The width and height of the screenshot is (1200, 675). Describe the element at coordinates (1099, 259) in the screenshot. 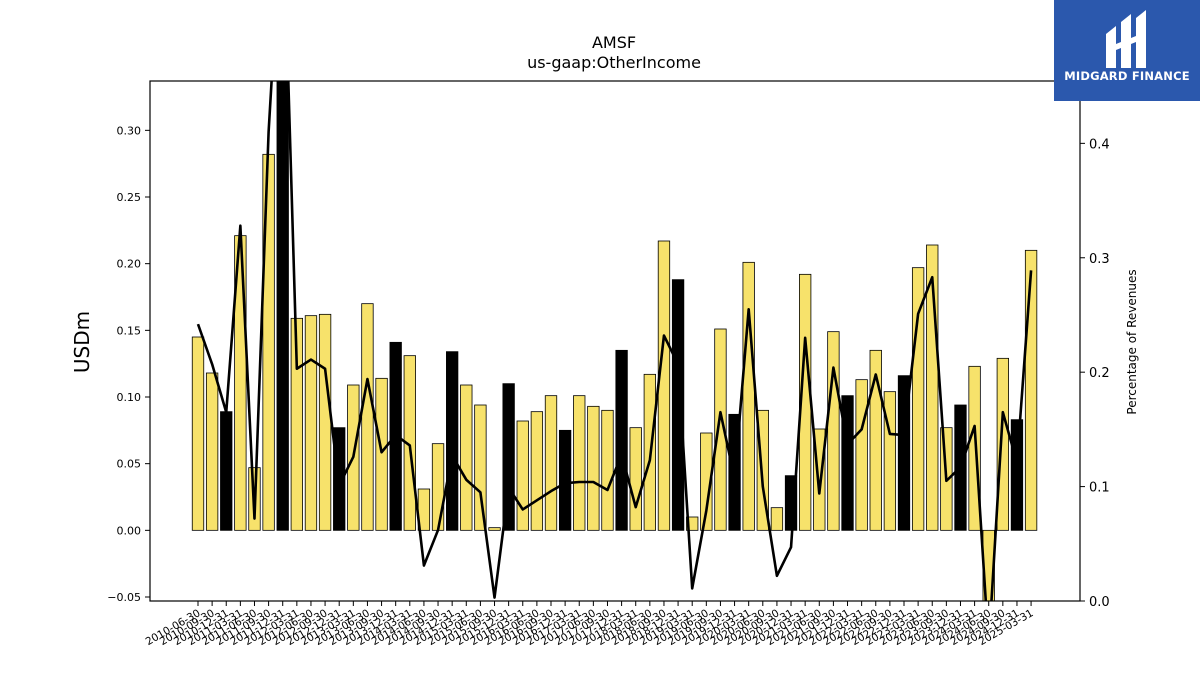

I see `y2-tick-label: 0.3` at that location.